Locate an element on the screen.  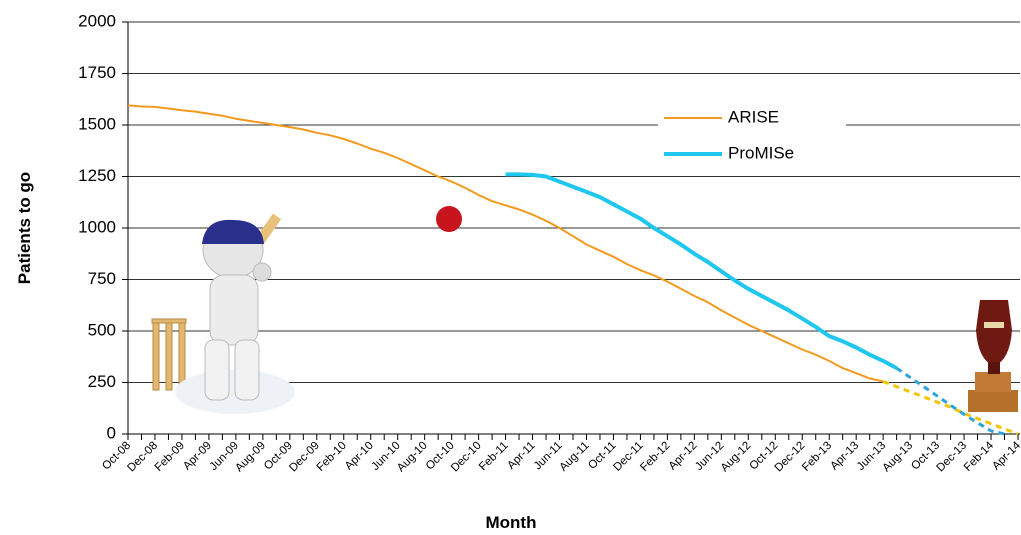
x-tick-label: Dec-12 is located at coordinates (790, 457).